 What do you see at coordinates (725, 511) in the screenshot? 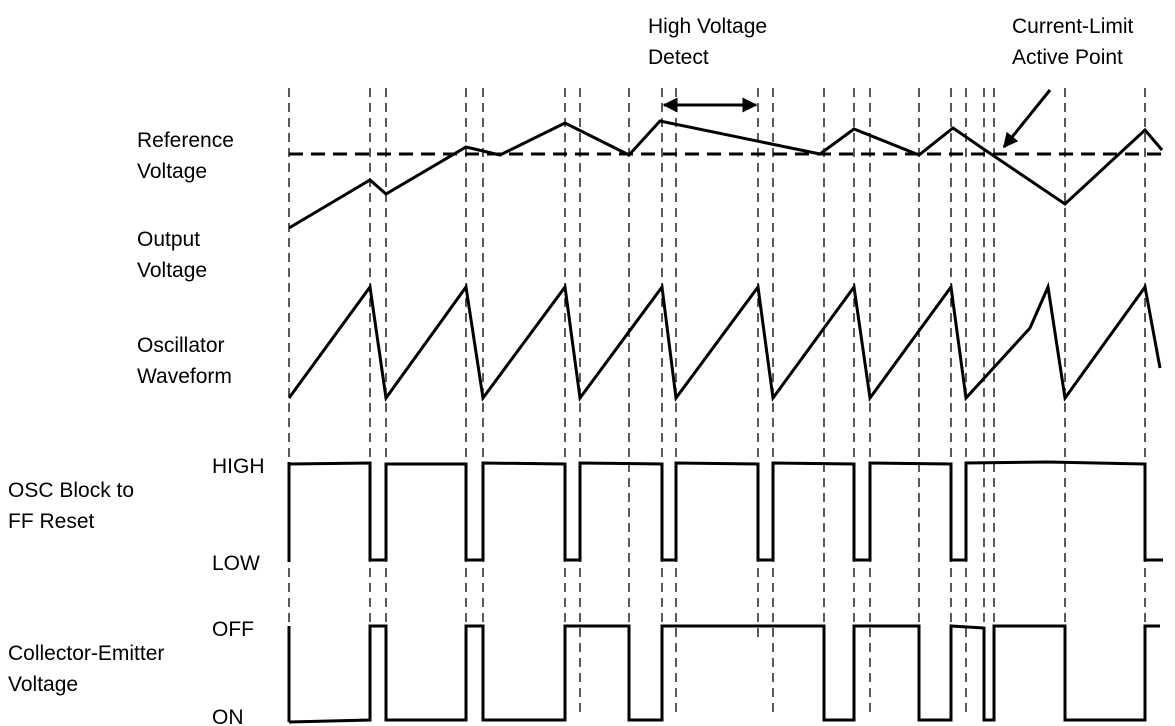
I see `osc-block-waveform` at bounding box center [725, 511].